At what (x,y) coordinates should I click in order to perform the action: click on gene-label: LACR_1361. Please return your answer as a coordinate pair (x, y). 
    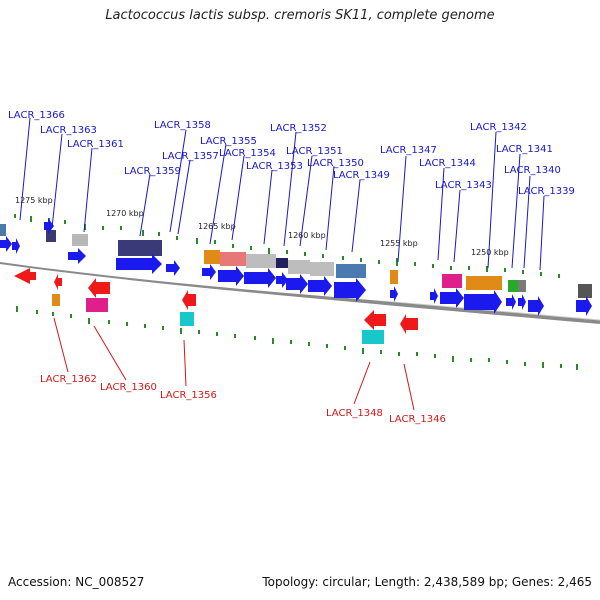
    Looking at the image, I should click on (95, 144).